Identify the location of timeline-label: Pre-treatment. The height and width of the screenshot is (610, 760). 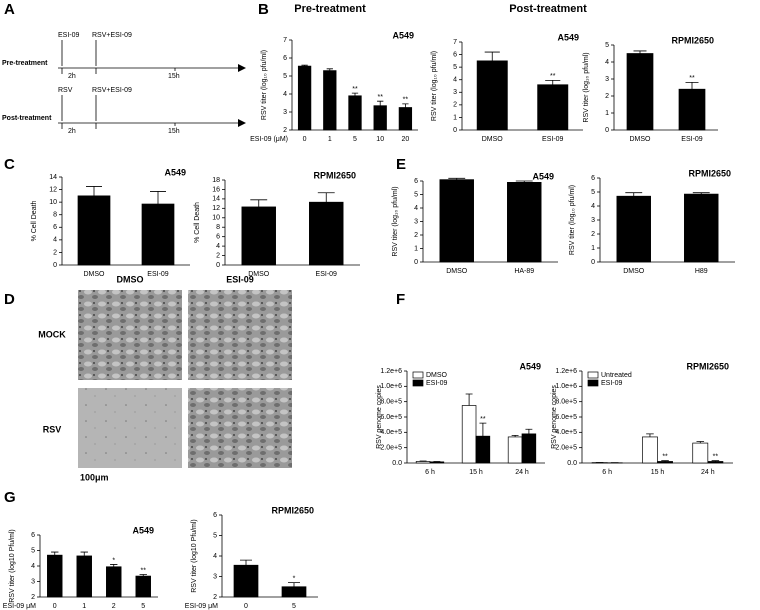
(25, 63).